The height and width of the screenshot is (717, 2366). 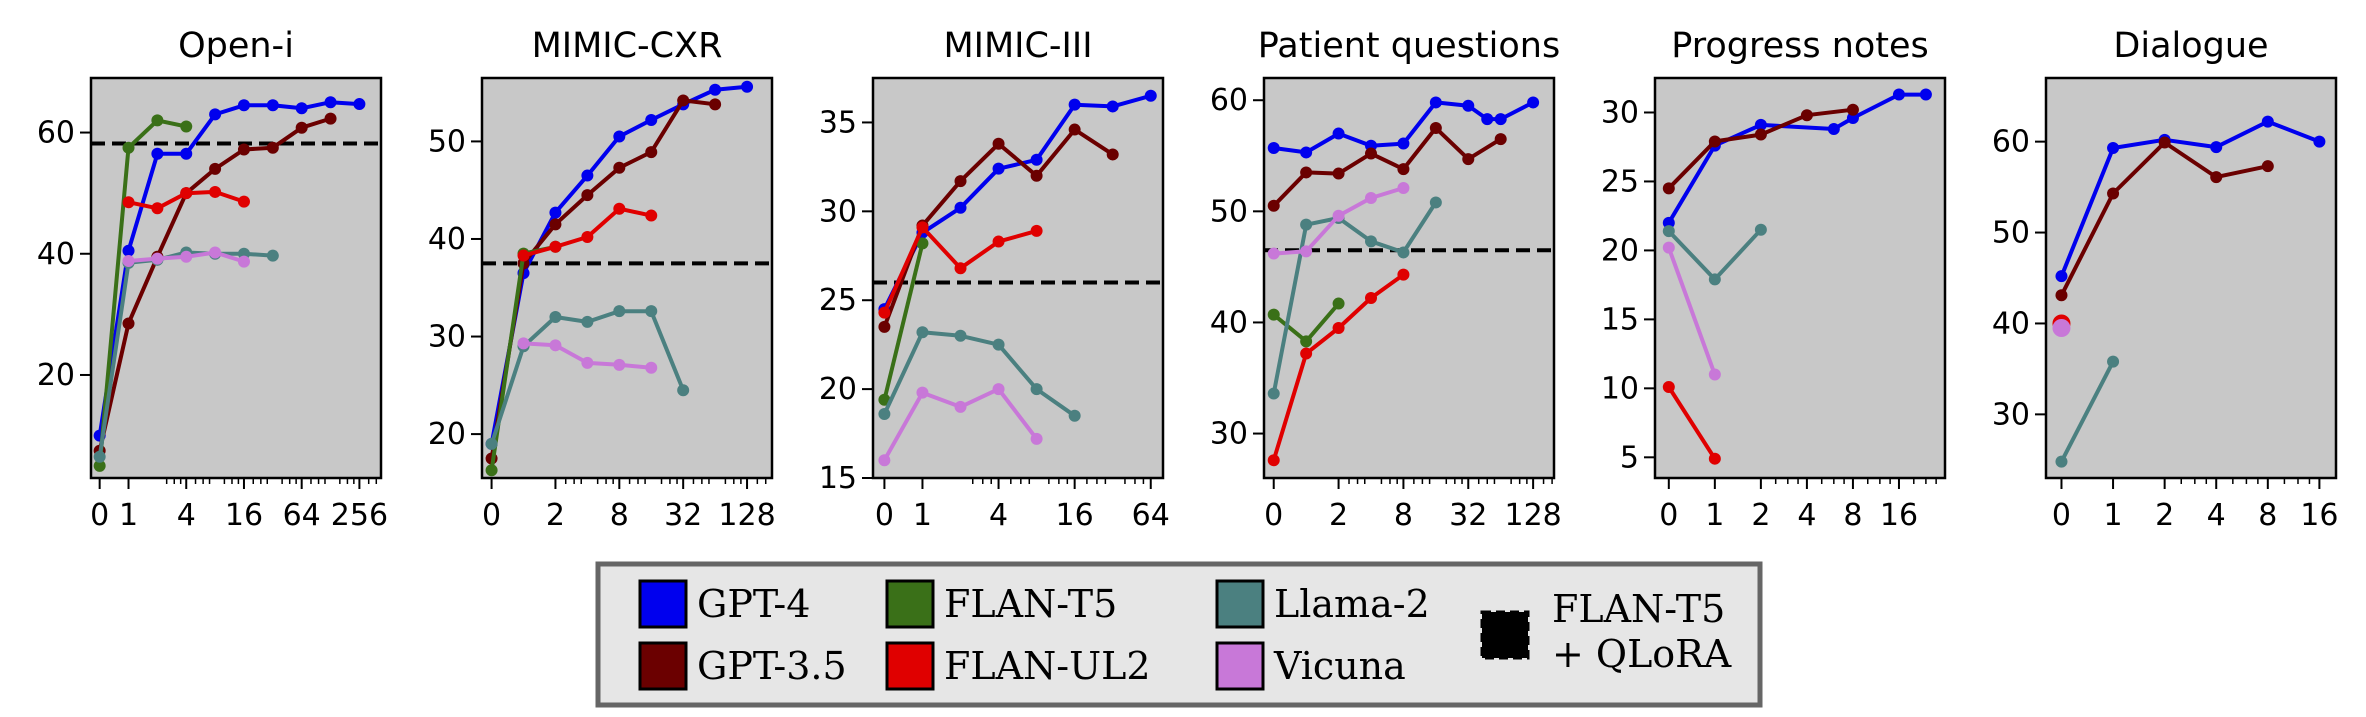 What do you see at coordinates (1229, 322) in the screenshot?
I see `y-tick-label: 40` at bounding box center [1229, 322].